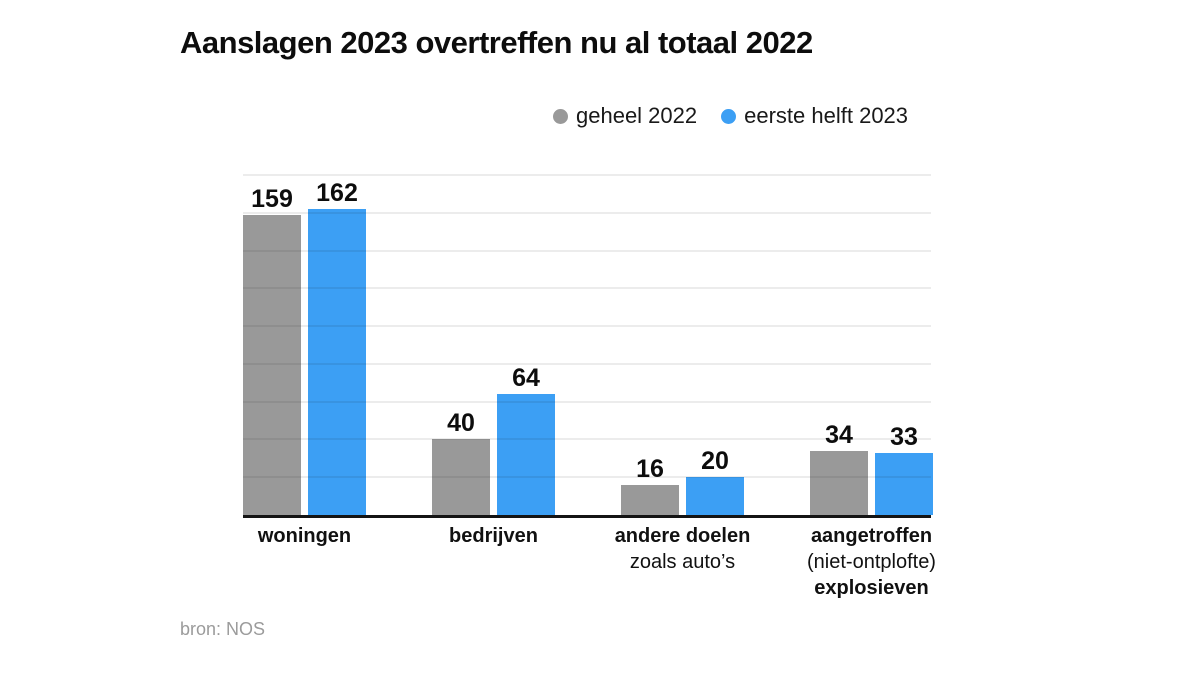 The height and width of the screenshot is (675, 1200). What do you see at coordinates (682, 562) in the screenshot?
I see `category-label-line: zoals auto’s` at bounding box center [682, 562].